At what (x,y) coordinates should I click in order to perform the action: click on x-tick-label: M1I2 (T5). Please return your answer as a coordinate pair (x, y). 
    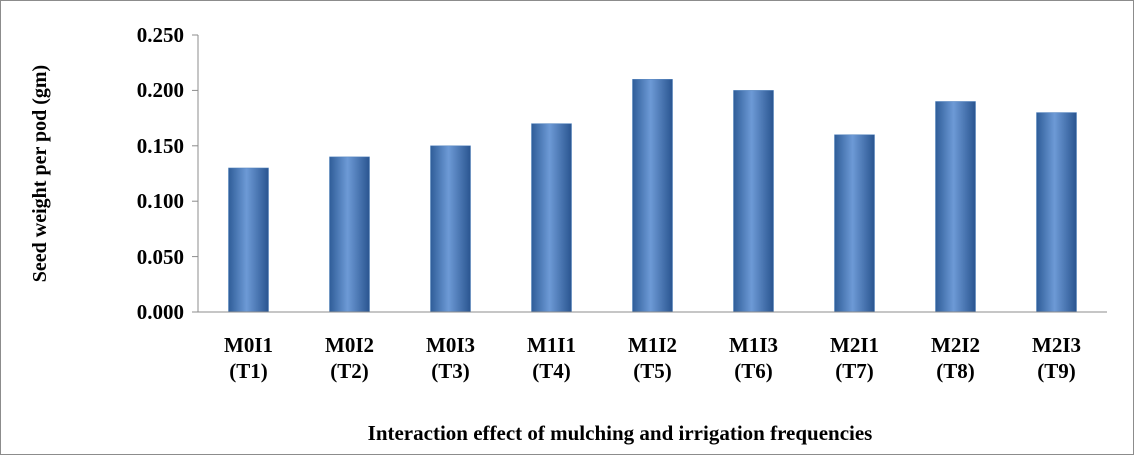
    Looking at the image, I should click on (652, 358).